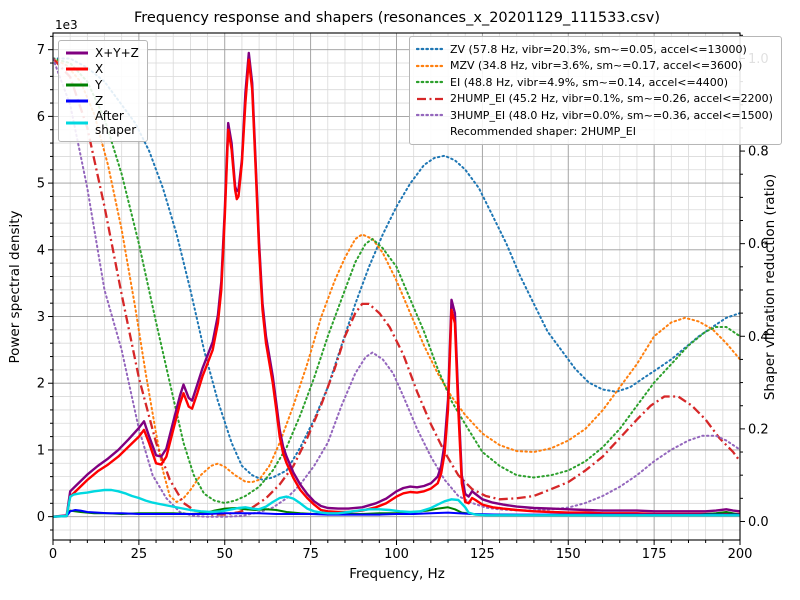  What do you see at coordinates (41, 450) in the screenshot?
I see `y-tick-label-left: 1` at bounding box center [41, 450].